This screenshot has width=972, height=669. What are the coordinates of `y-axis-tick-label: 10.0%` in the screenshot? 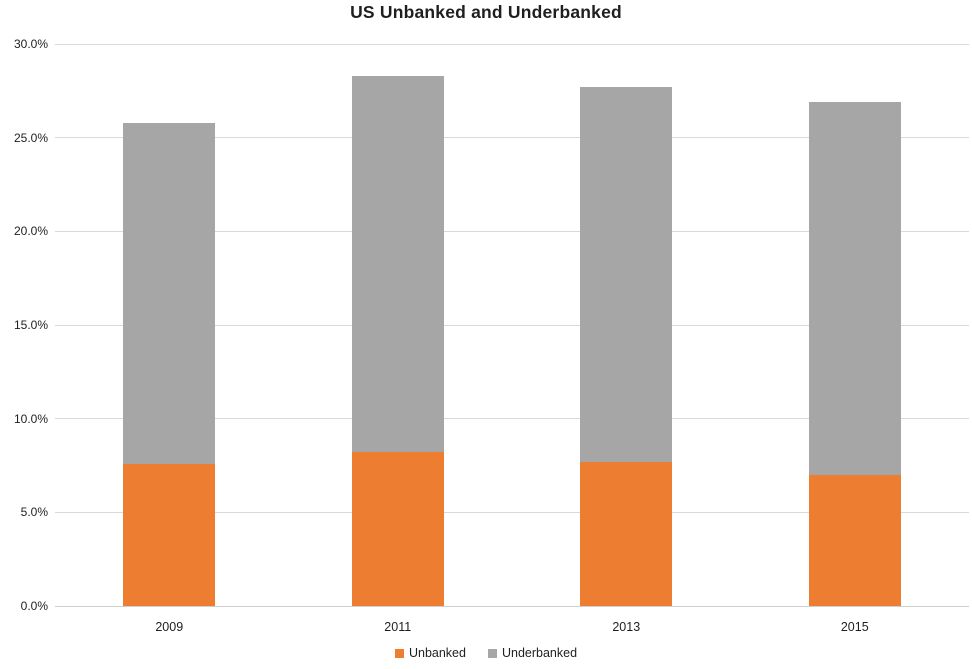 It's located at (30, 418).